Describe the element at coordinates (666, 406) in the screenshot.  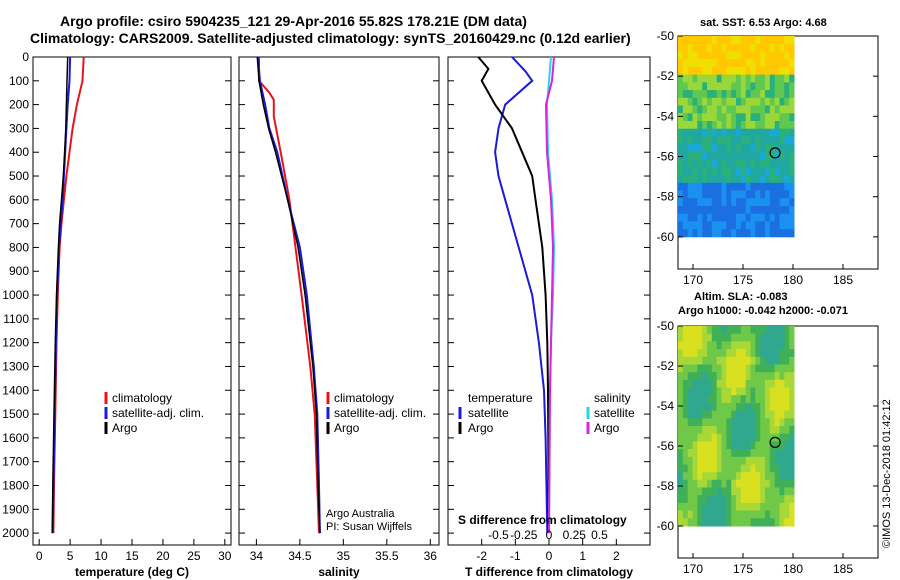
I see `map-y-tick-label: -54` at that location.